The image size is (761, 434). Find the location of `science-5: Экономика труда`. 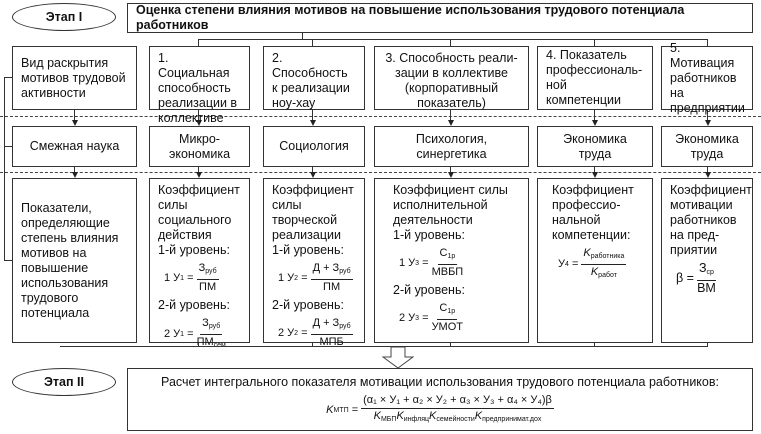

science-5: Экономика труда is located at coordinates (707, 146).